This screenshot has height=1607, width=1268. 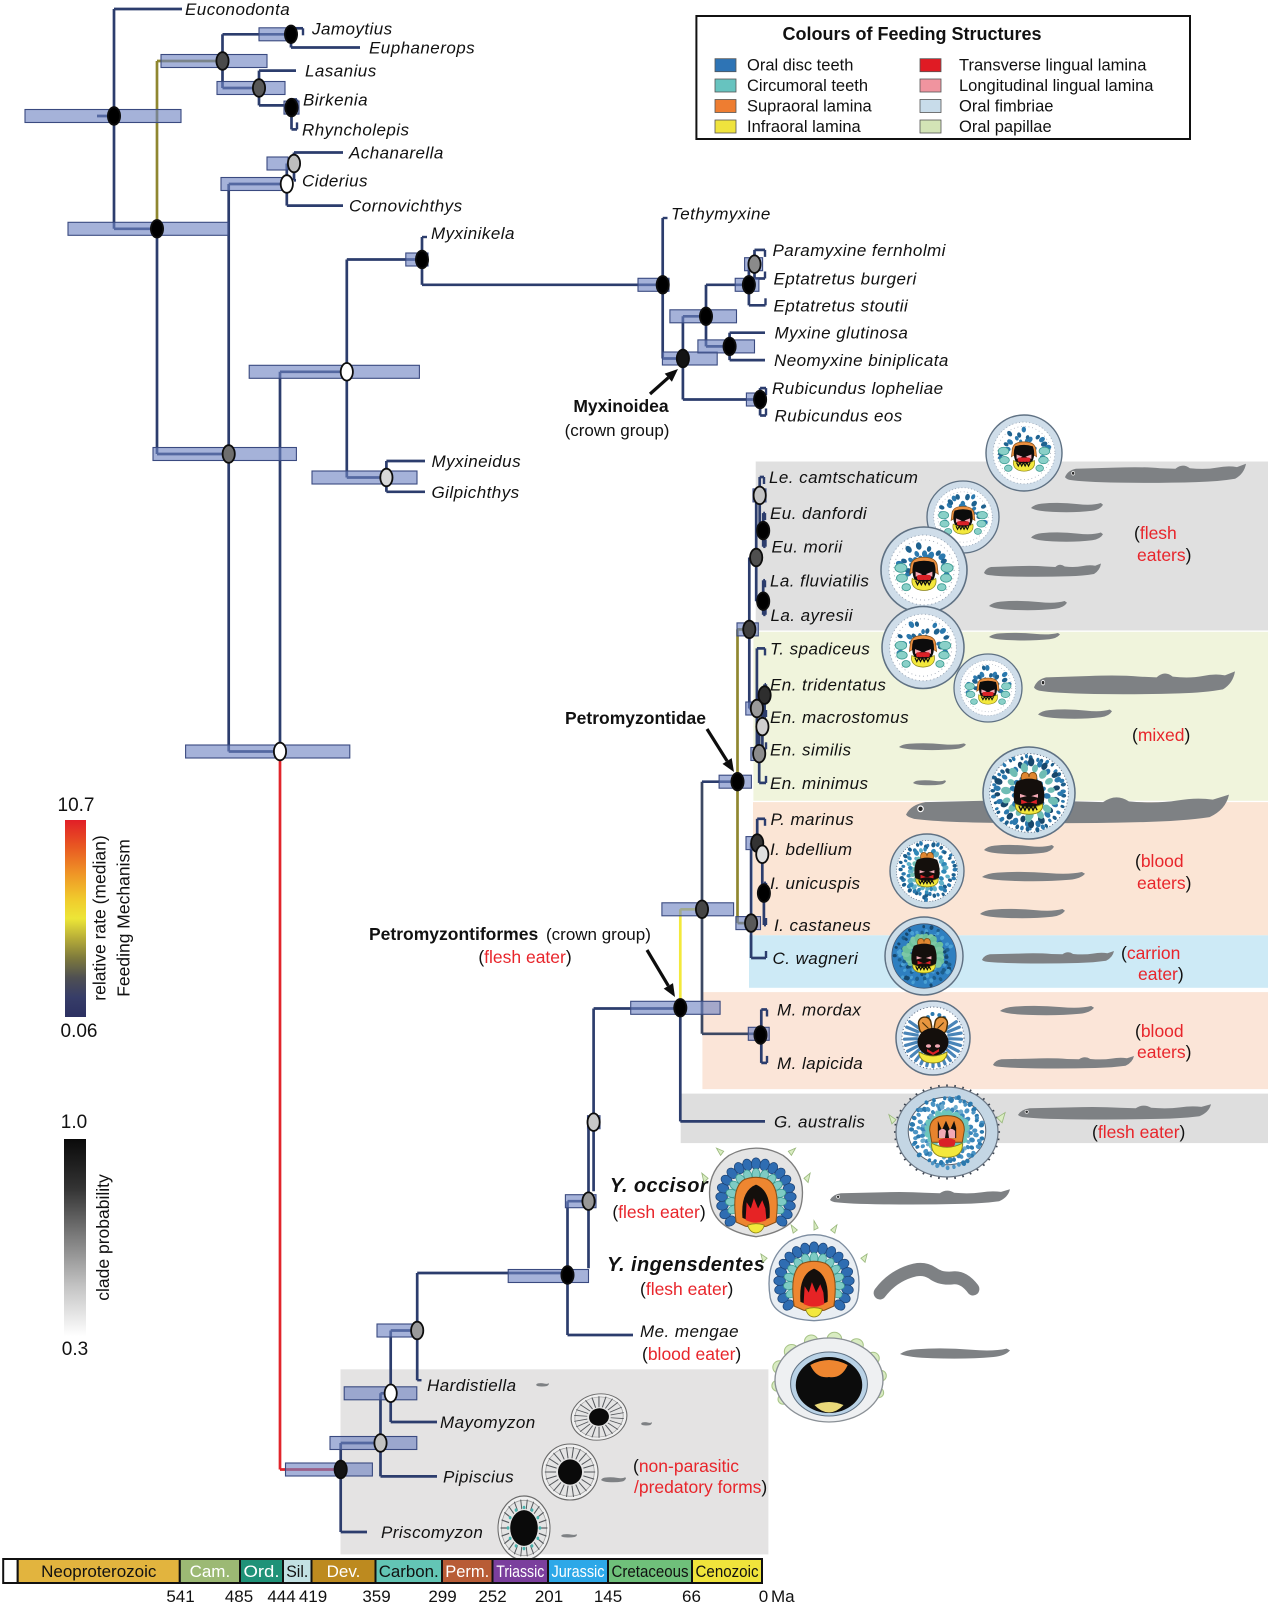 I want to click on svg-text: Myxinoidea, so click(x=621, y=406).